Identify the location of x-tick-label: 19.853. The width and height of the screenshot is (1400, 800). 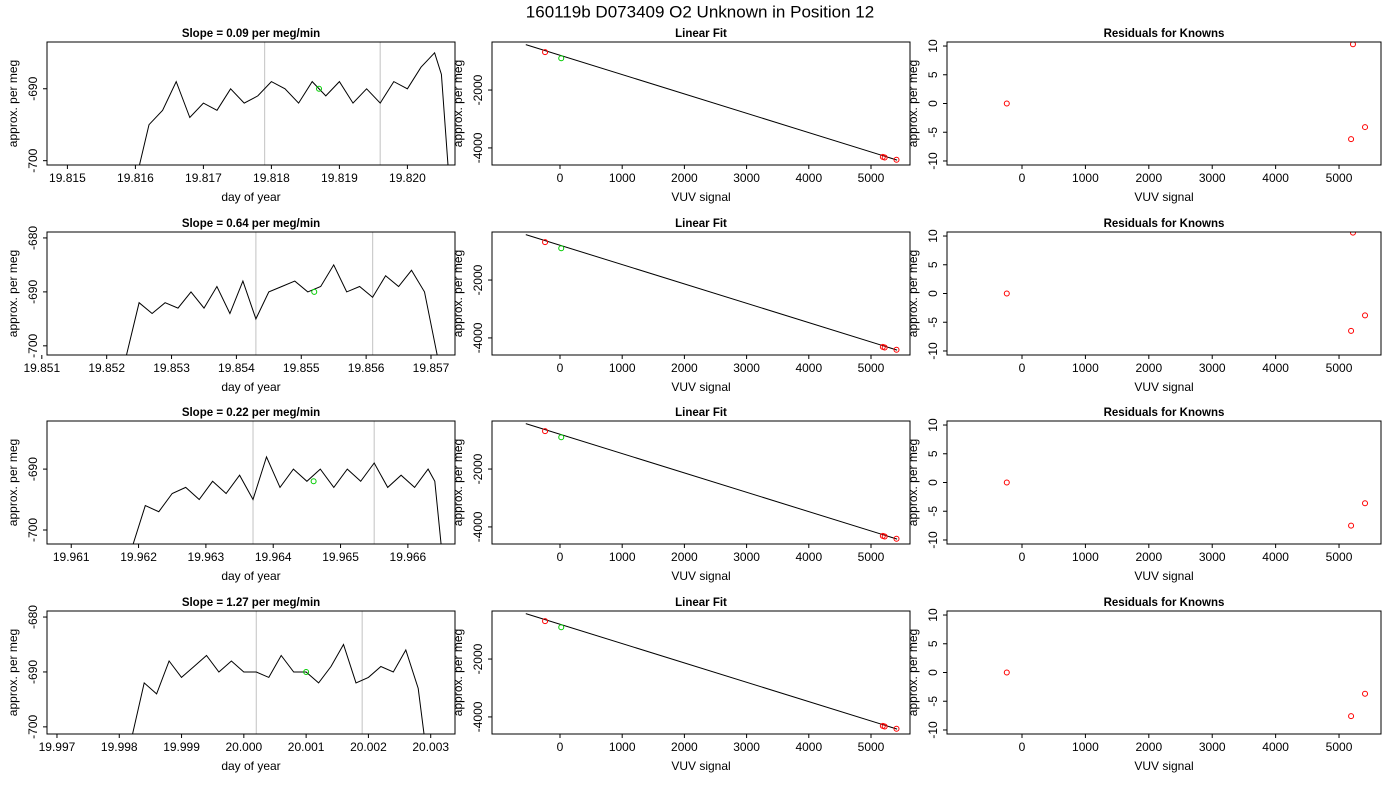
(171, 368).